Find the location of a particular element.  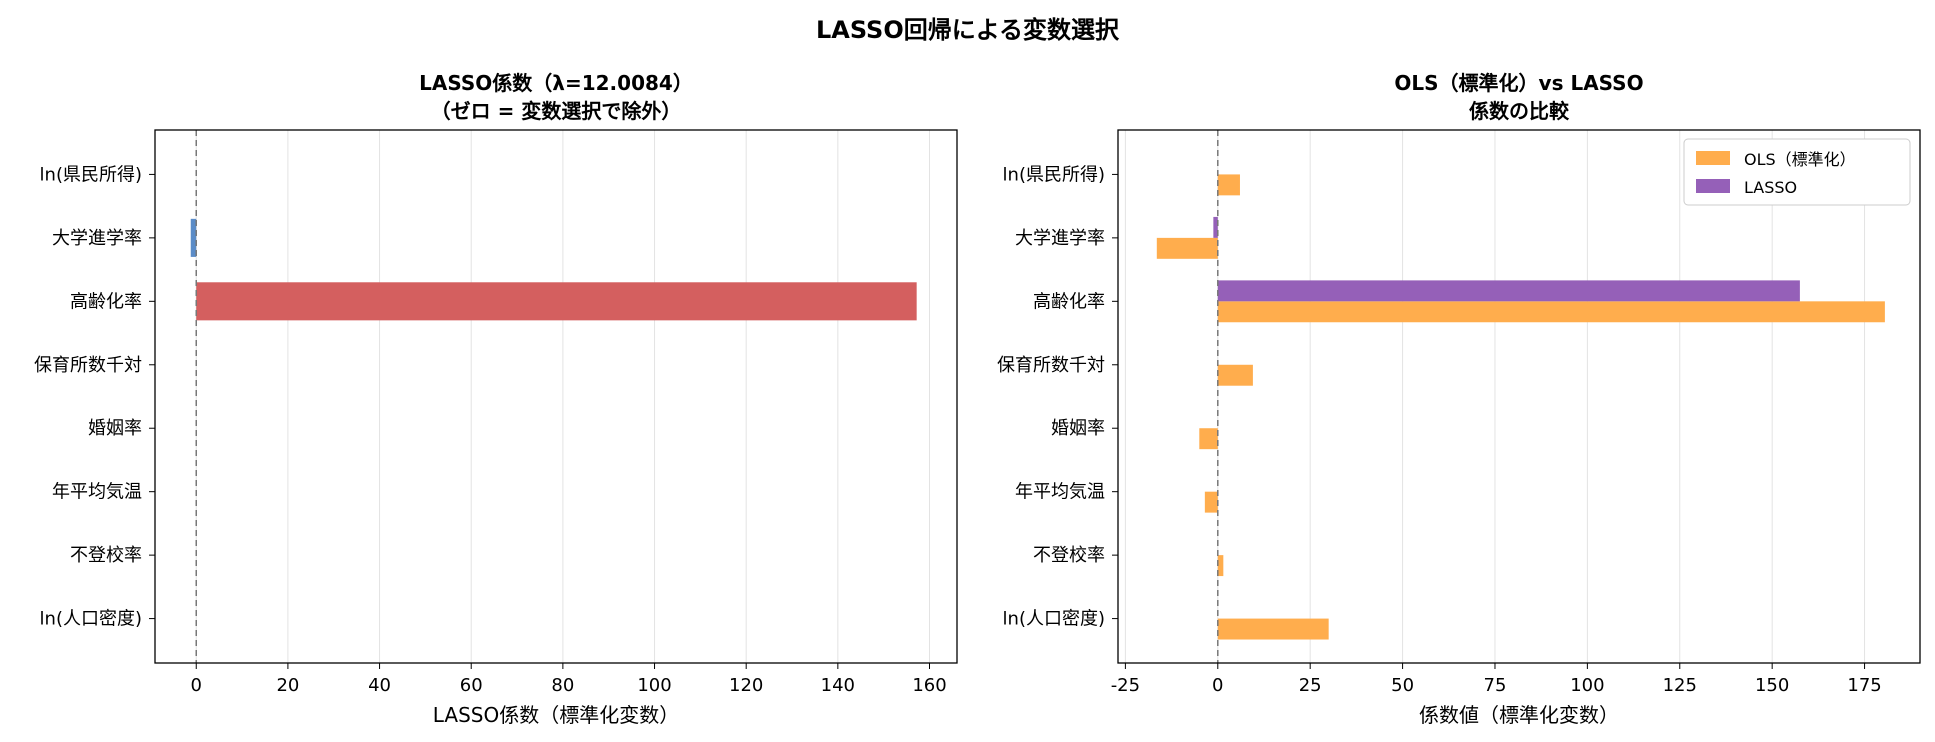

panel2-y-tick-label: 大学進学率 is located at coordinates (1060, 238).